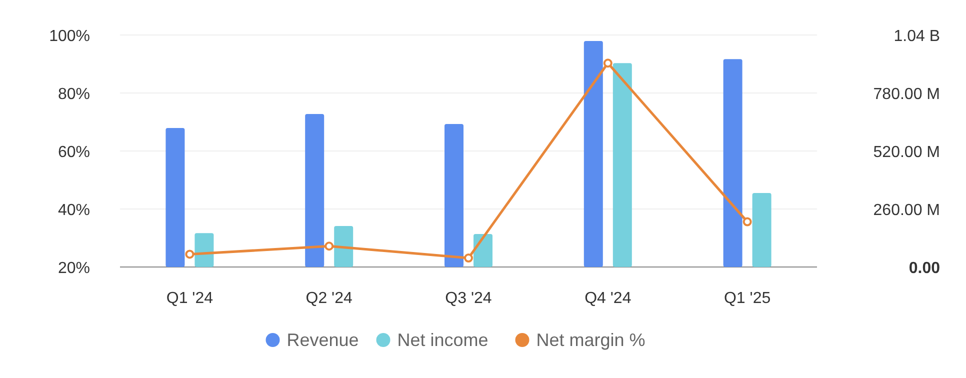 The width and height of the screenshot is (966, 378). Describe the element at coordinates (917, 36) in the screenshot. I see `y2-tick-label: 1.04 B` at that location.